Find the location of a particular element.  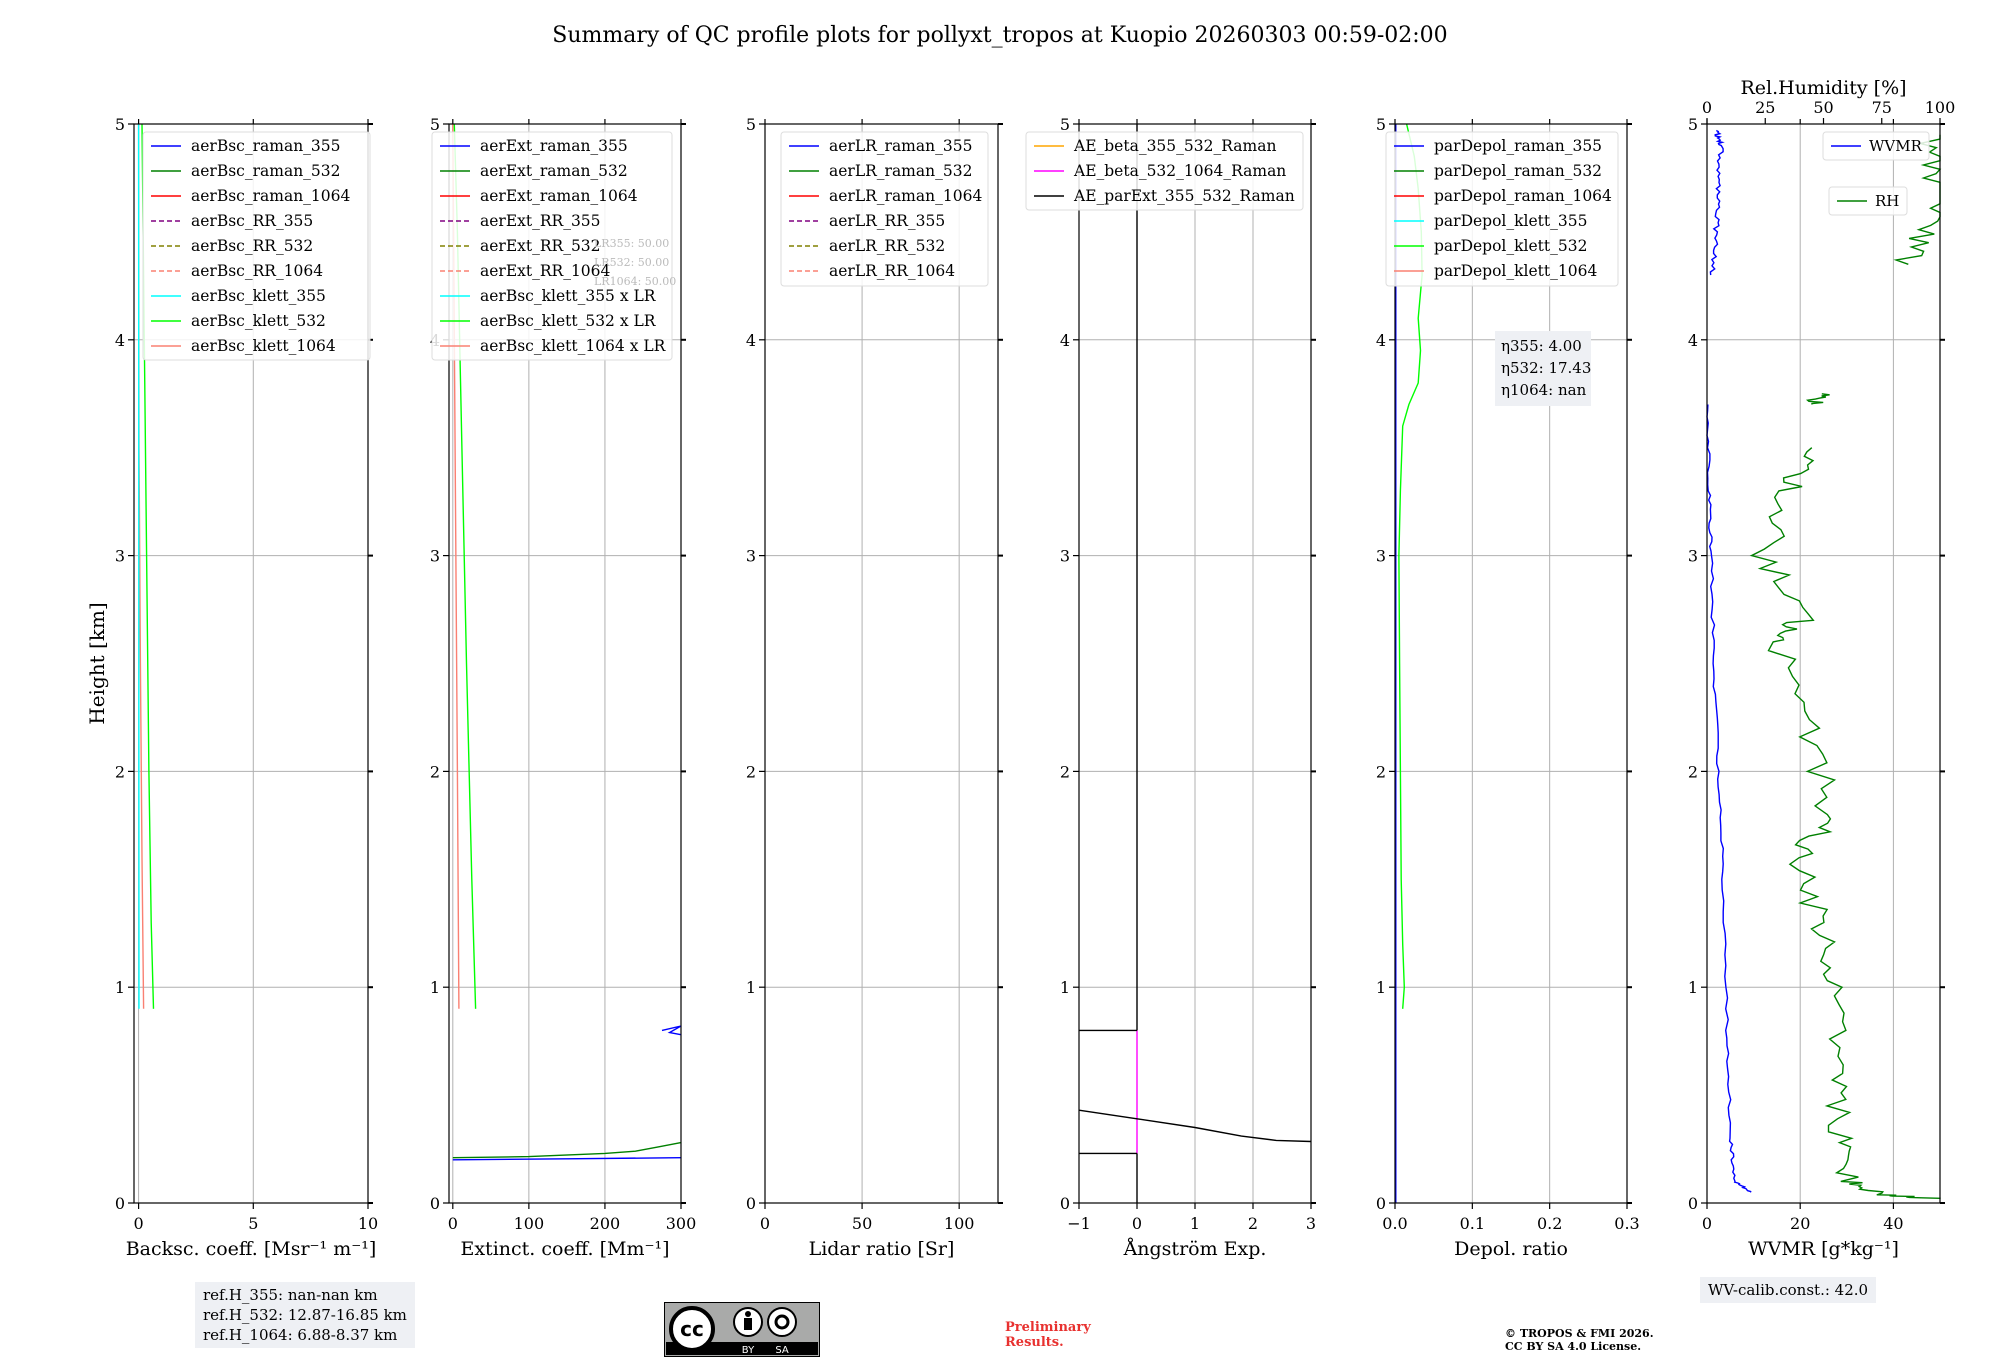

legend-label: aerExt_raman_532 is located at coordinates (554, 171).